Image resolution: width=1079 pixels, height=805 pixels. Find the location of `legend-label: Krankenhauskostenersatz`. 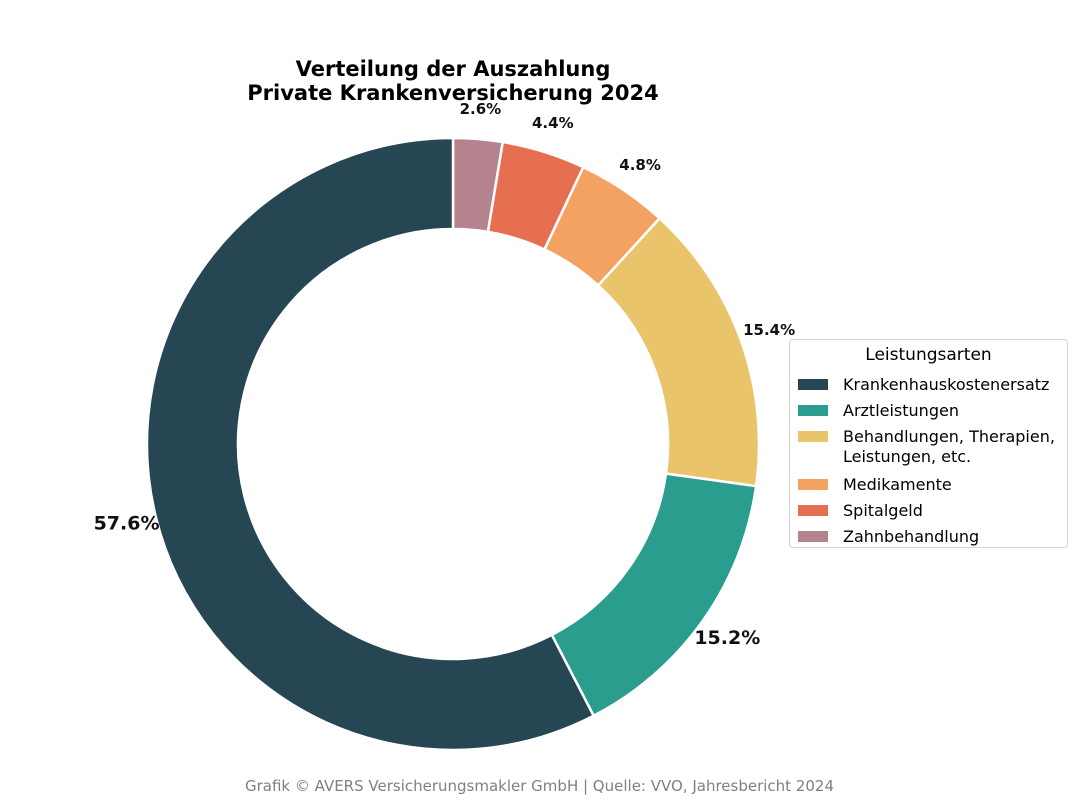

legend-label: Krankenhauskostenersatz is located at coordinates (946, 384).